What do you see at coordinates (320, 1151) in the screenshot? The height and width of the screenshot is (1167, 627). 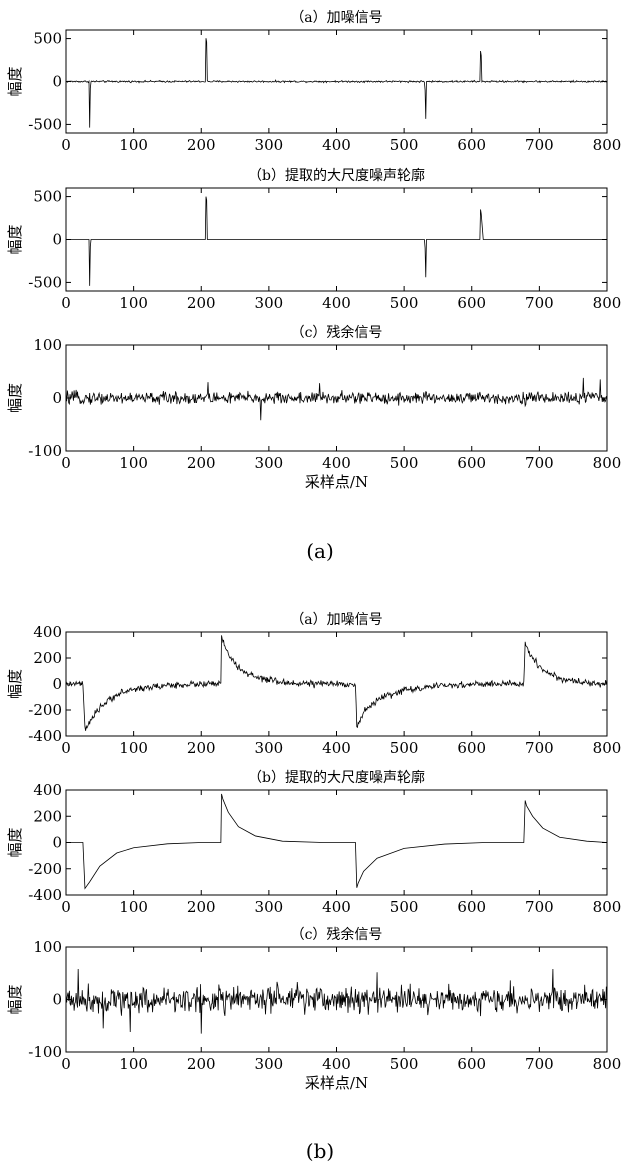 I see `caption-b: (b)` at bounding box center [320, 1151].